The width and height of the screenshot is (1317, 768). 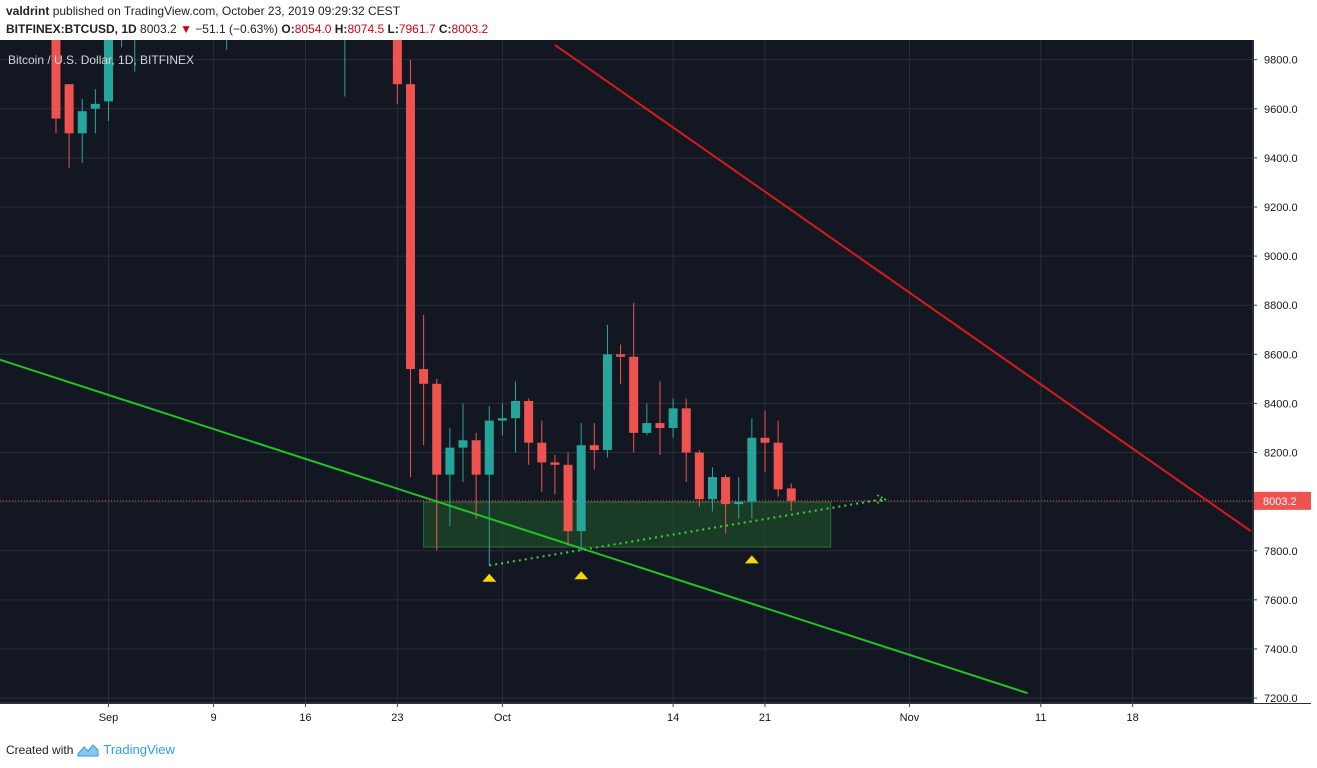 I want to click on time-tick-label: 18, so click(x=1133, y=718).